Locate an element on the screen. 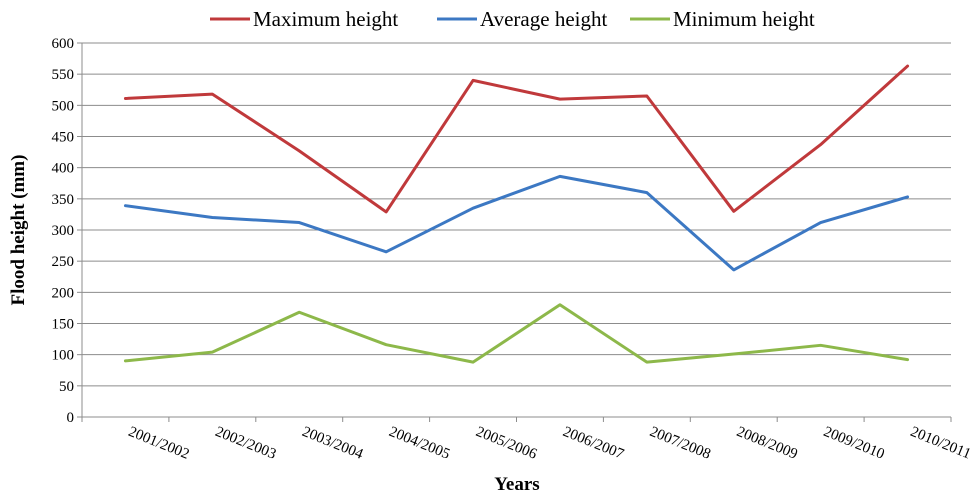  y-tick-label: 400 is located at coordinates (63, 169).